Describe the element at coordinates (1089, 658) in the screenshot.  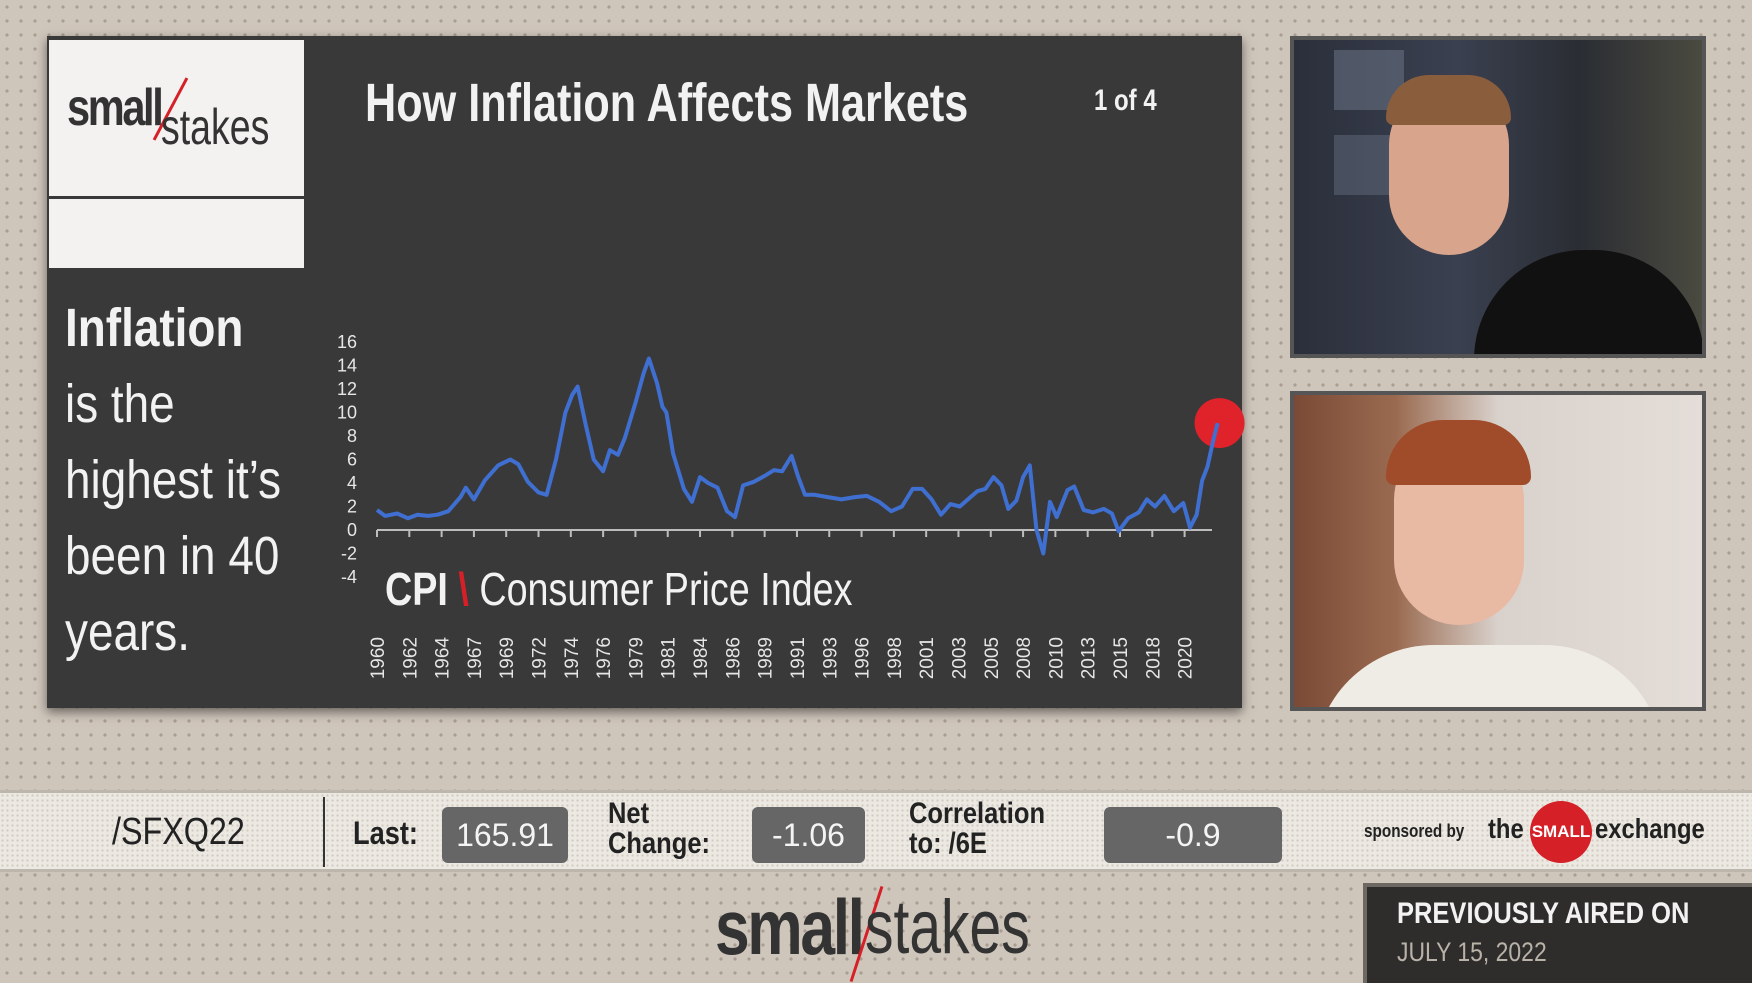
I see `x-tick-label: 2013` at that location.